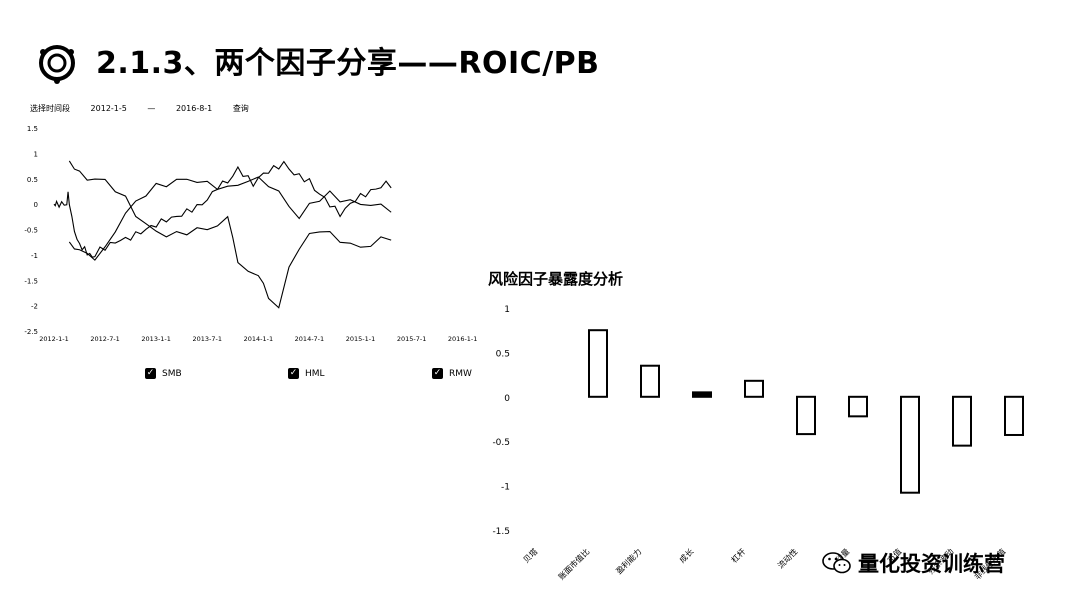 This screenshot has height=608, width=1080. I want to click on x-tick-label: 2015-7-1, so click(412, 339).